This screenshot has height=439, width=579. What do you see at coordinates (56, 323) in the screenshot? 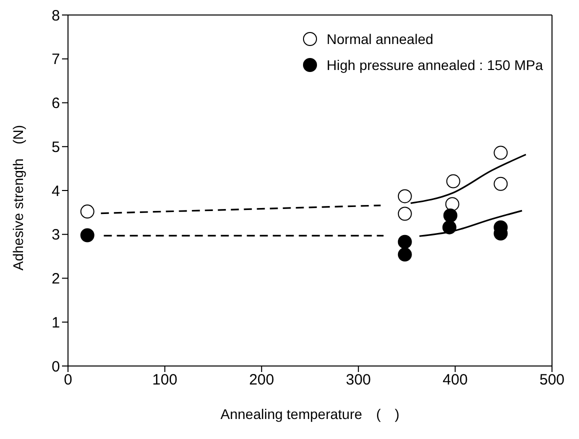
I see `y-tick-label: 1` at bounding box center [56, 323].